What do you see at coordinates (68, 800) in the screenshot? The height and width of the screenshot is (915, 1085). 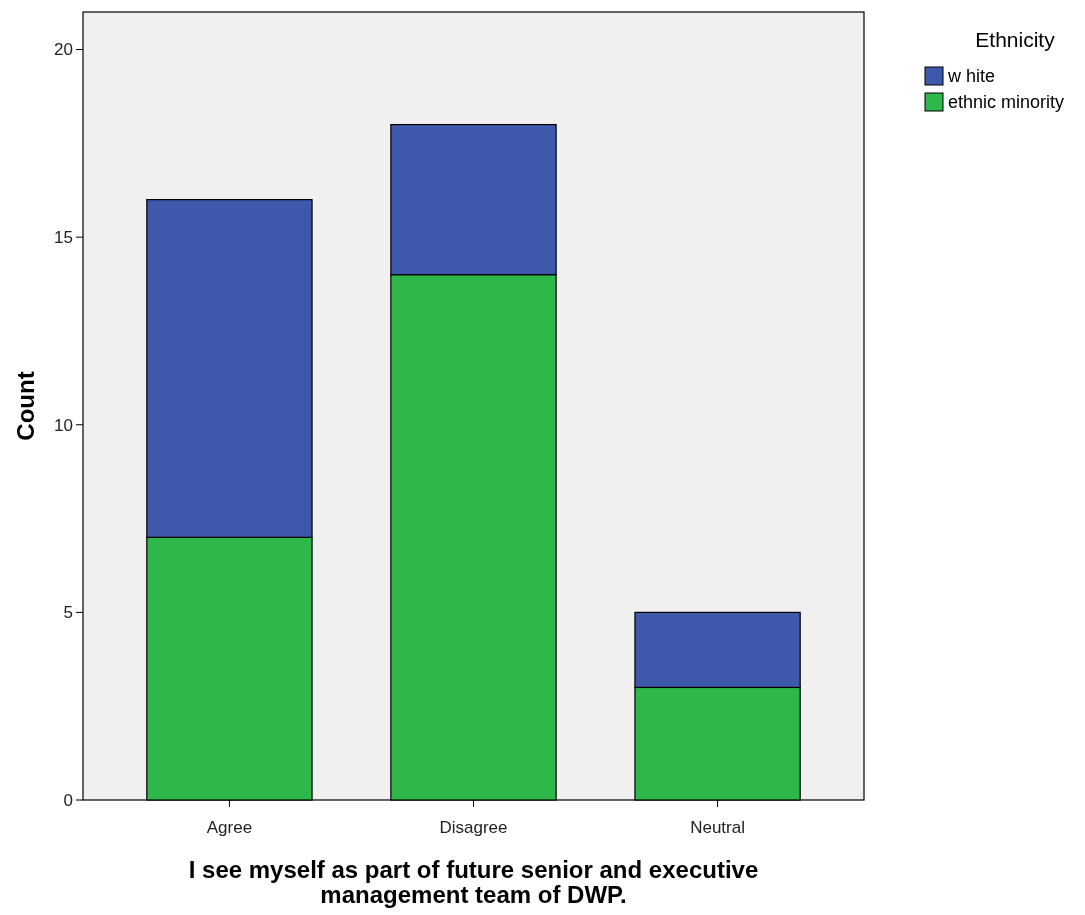 I see `y-tick-label: 0` at bounding box center [68, 800].